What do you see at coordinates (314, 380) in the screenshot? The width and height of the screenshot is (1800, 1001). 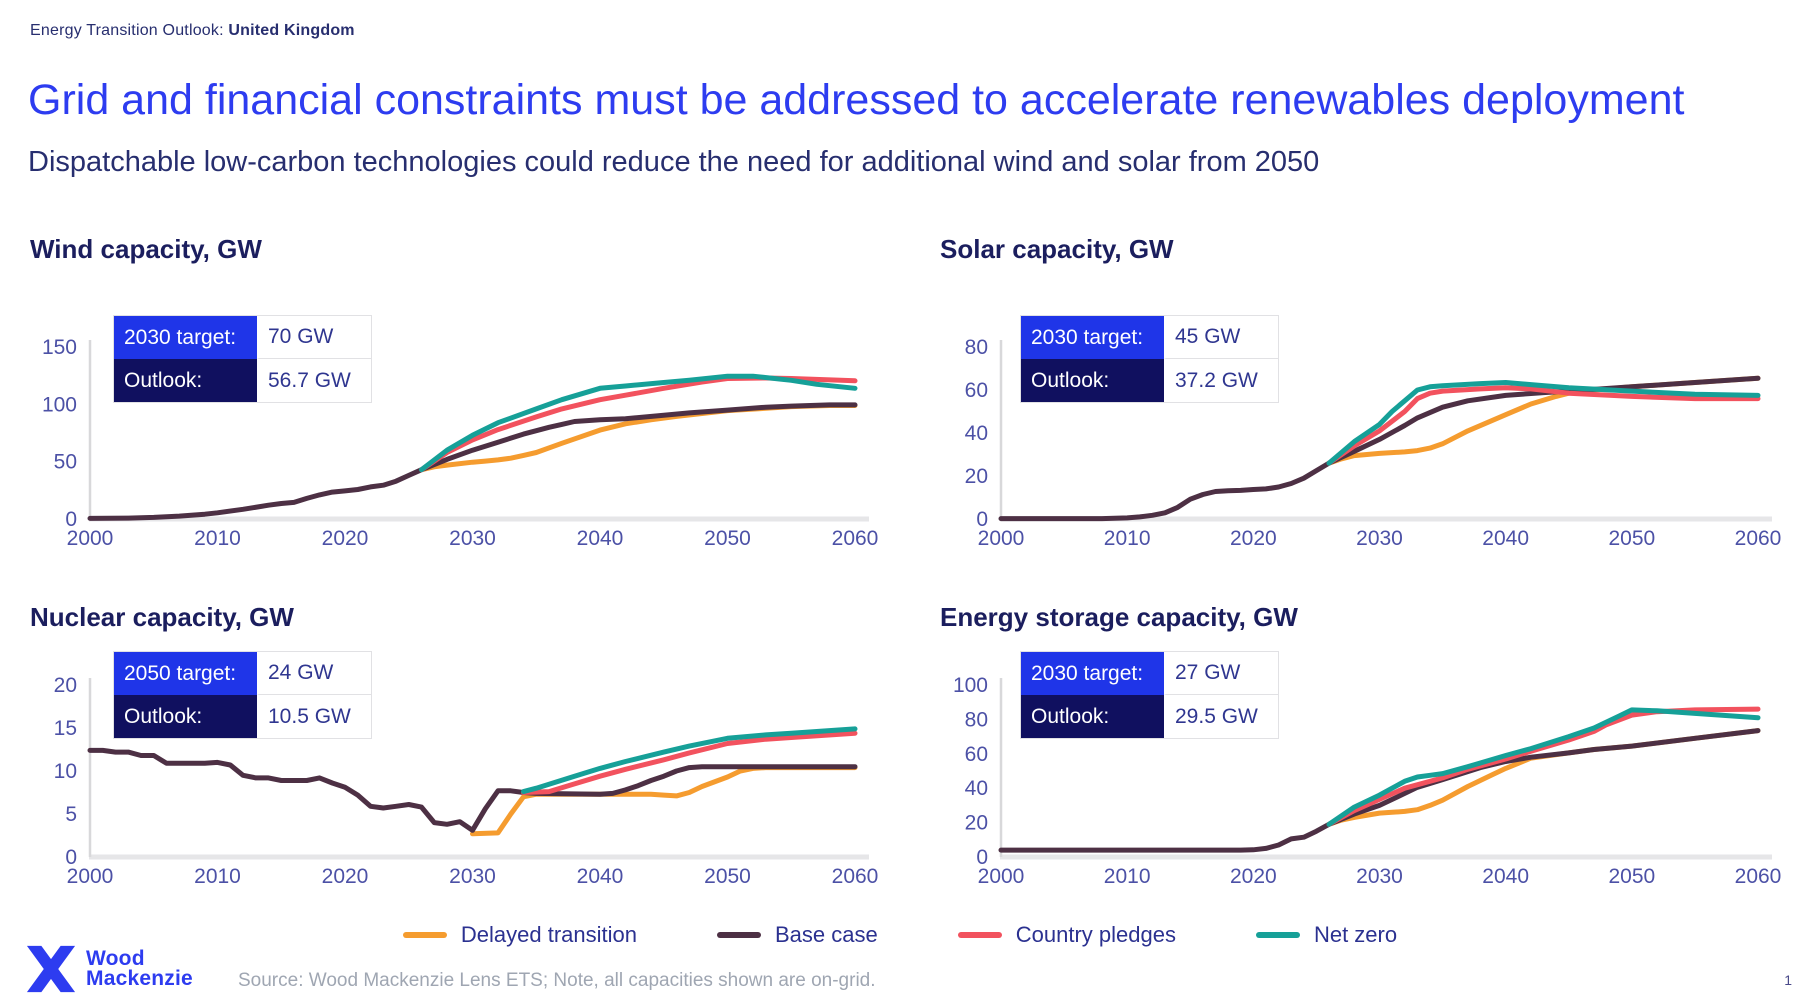 I see `wind-outlook-value: 56.7 GW` at bounding box center [314, 380].